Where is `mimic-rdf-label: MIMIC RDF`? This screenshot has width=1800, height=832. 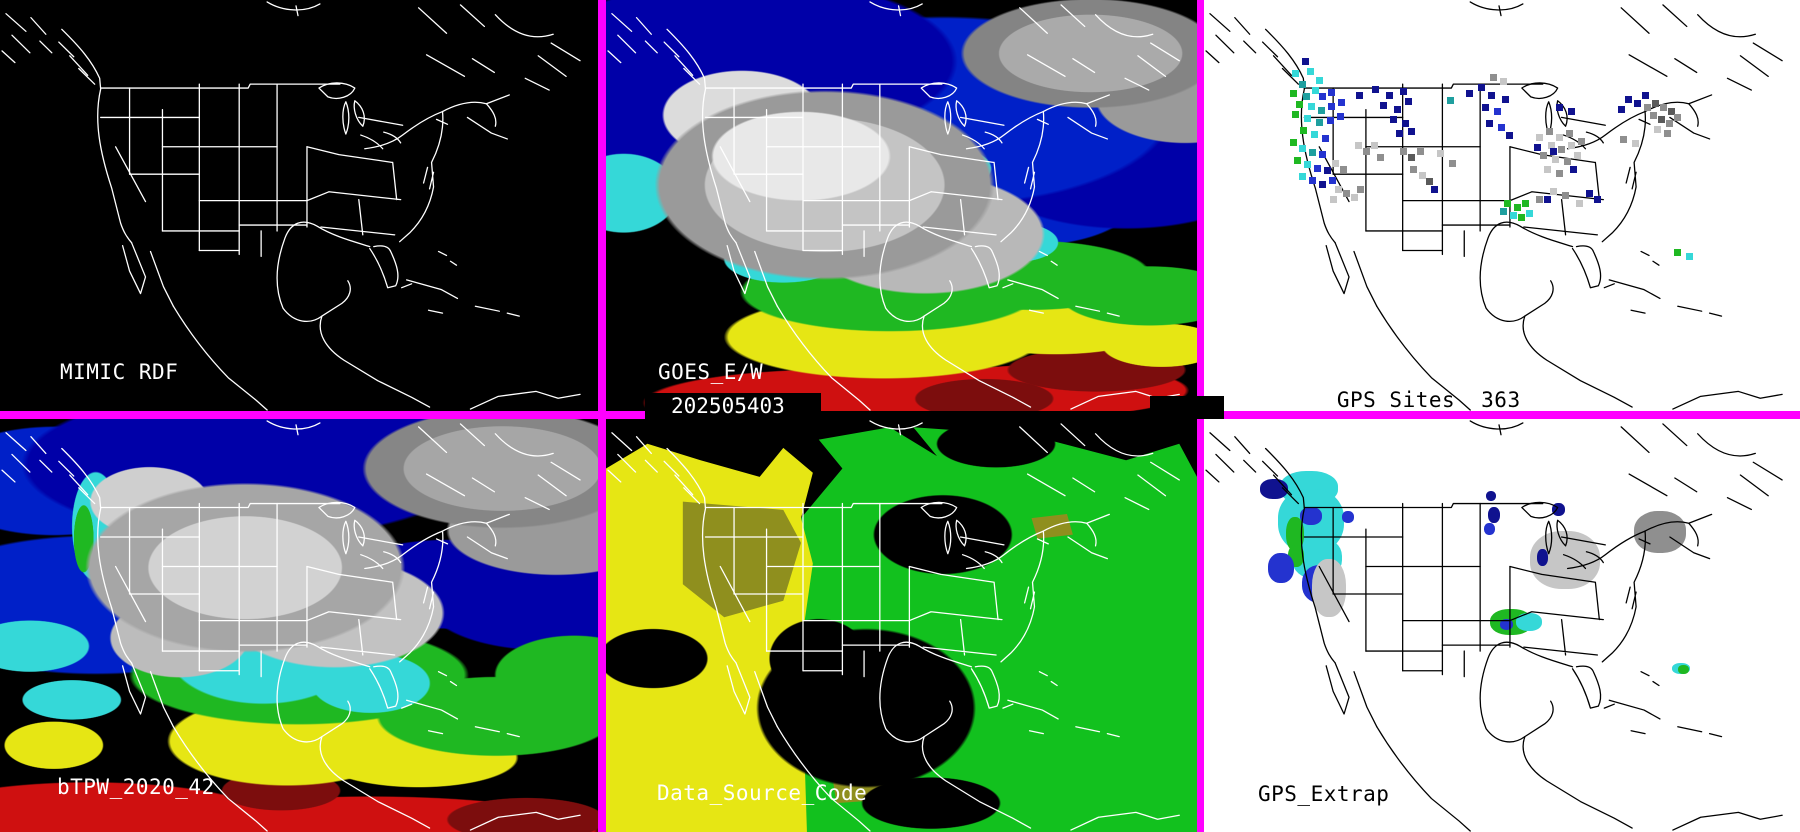 mimic-rdf-label: MIMIC RDF is located at coordinates (119, 372).